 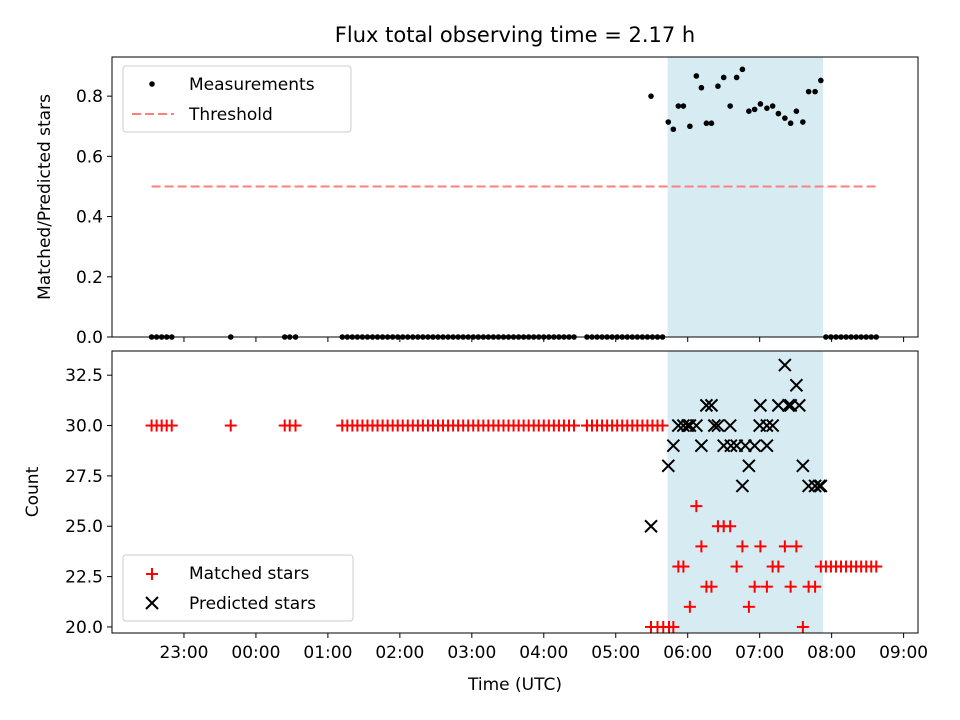 I want to click on top-legend: Measurements Threshold, so click(x=237, y=99).